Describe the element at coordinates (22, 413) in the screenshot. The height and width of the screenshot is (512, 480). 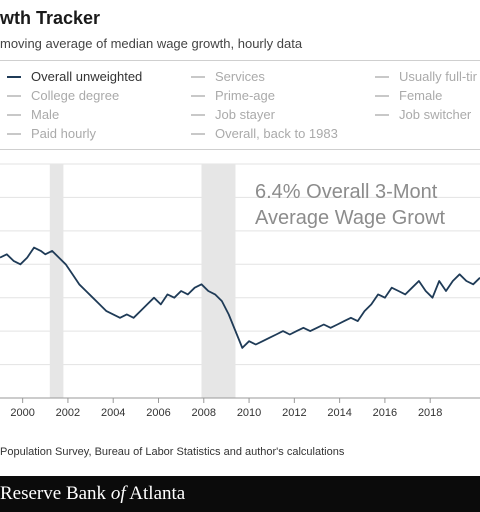
I see `x-tick-label: 2000` at that location.